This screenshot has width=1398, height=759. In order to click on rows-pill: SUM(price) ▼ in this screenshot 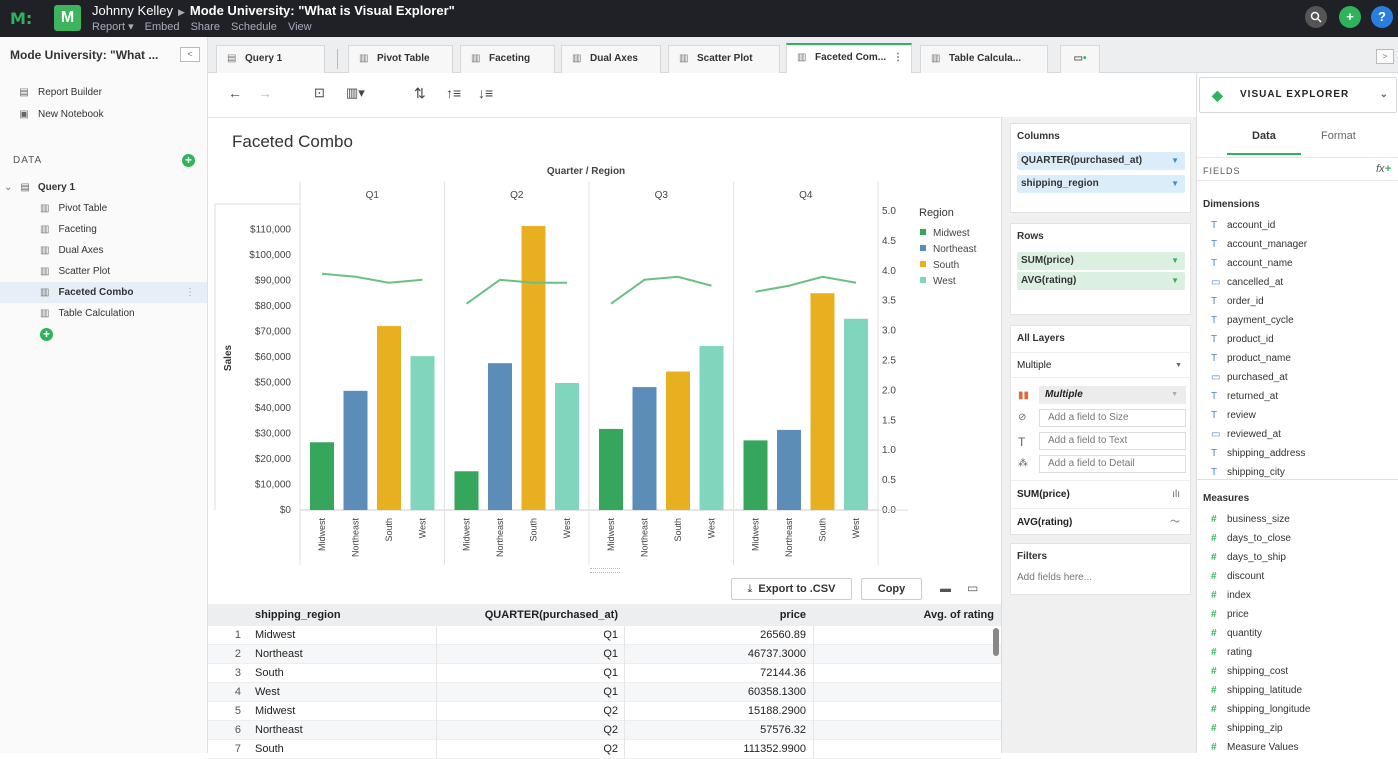, I will do `click(1101, 261)`.